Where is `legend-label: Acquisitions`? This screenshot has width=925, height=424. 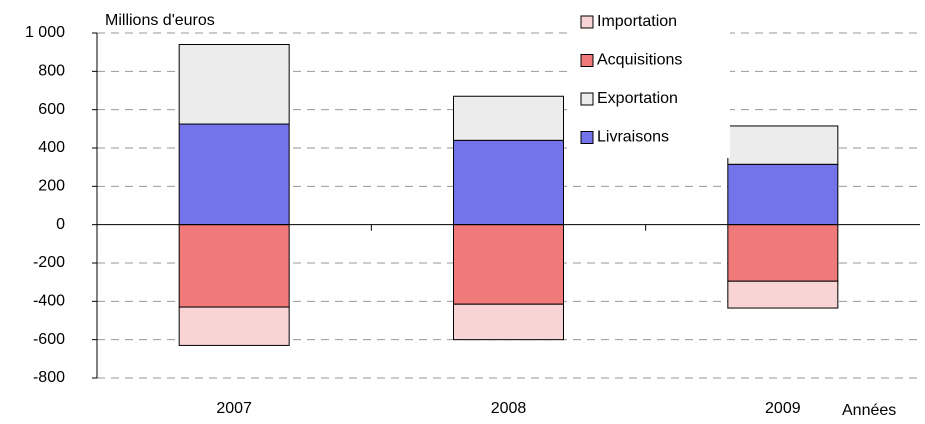
legend-label: Acquisitions is located at coordinates (639, 60).